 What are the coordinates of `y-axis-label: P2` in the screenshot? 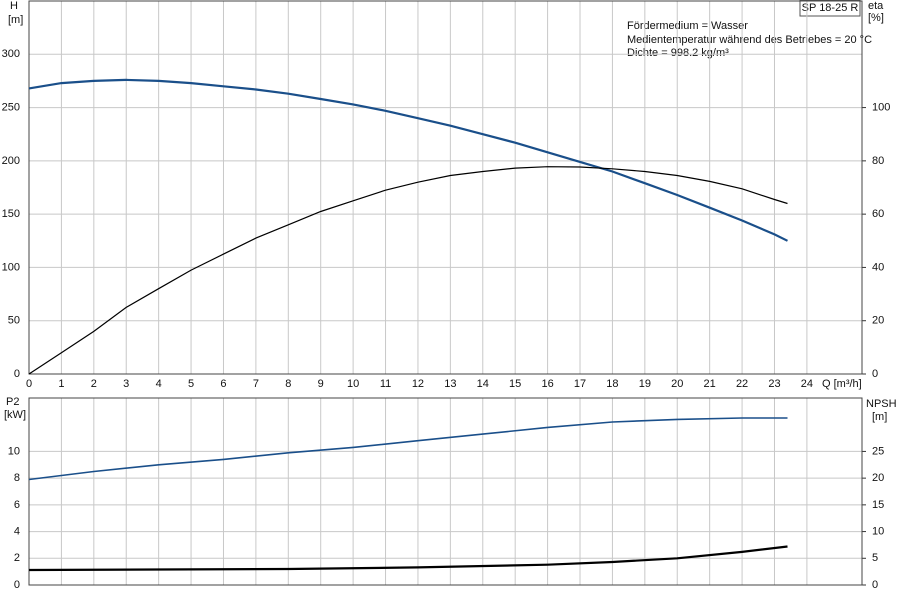 It's located at (12, 402).